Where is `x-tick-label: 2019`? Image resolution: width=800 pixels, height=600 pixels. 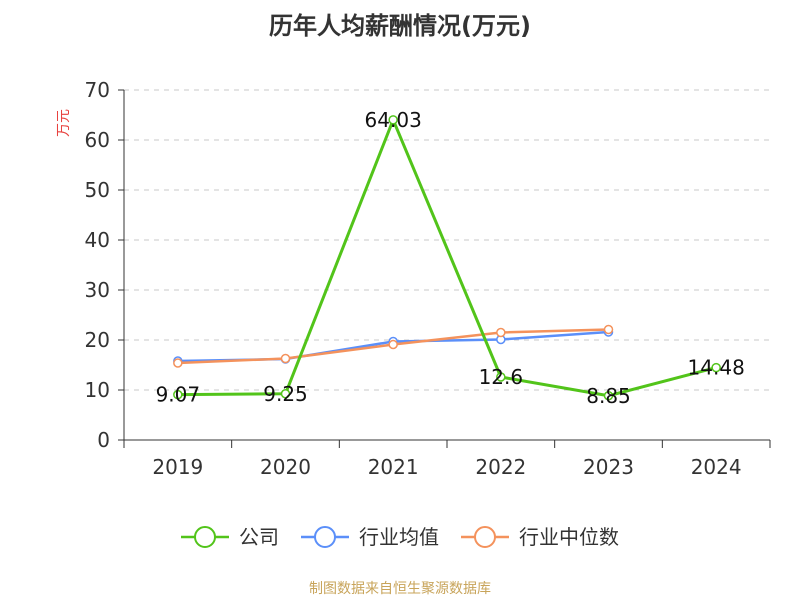
x-tick-label: 2019 is located at coordinates (177, 467).